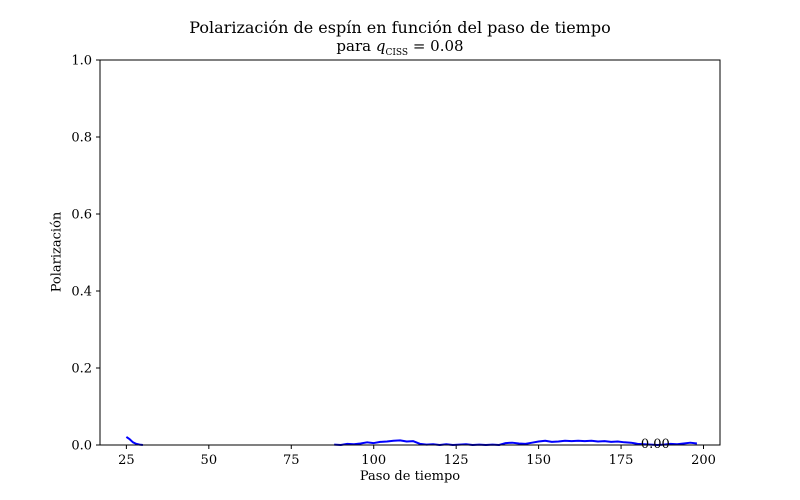 This screenshot has width=800, height=500. I want to click on subtitle-prefix: para, so click(356, 46).